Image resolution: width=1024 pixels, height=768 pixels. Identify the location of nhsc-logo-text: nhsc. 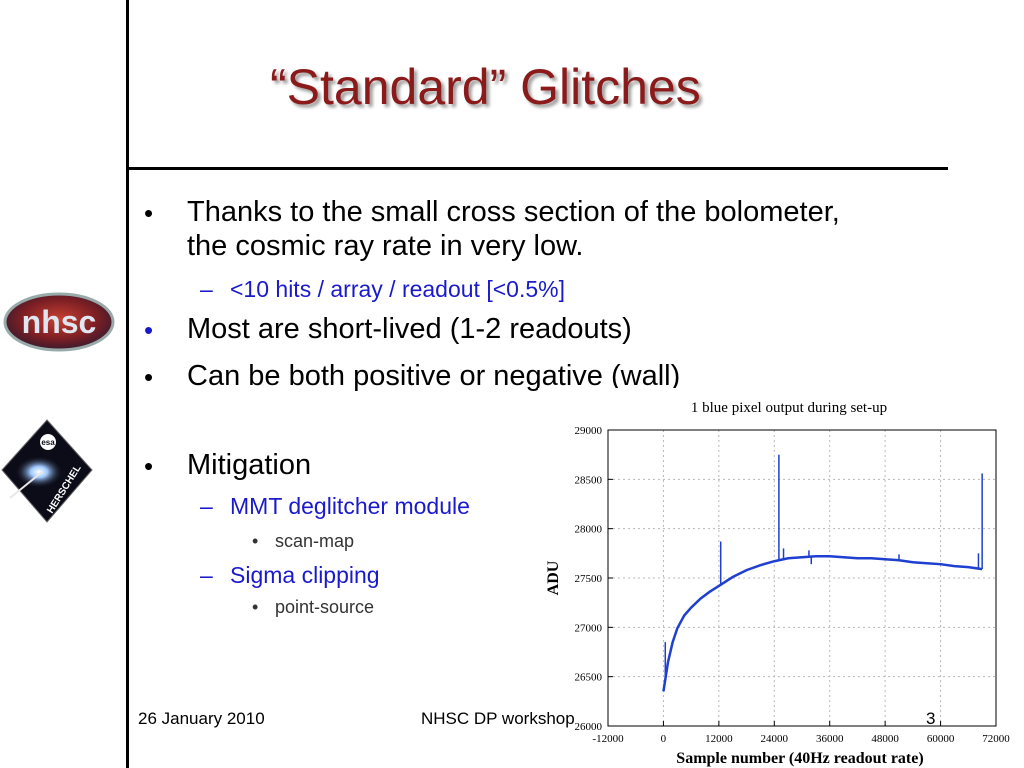
(59, 322).